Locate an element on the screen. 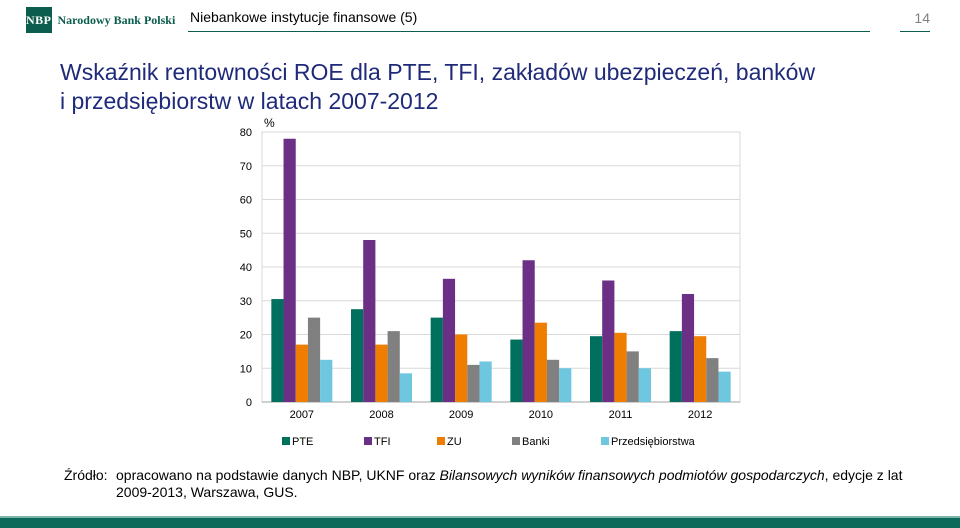 This screenshot has height=528, width=960. y-tick-label: 20 is located at coordinates (246, 336).